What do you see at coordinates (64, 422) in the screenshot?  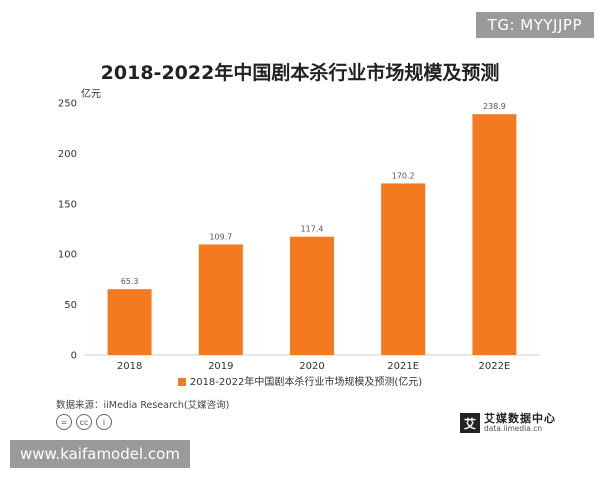 I see `cc-nd-icon: =` at bounding box center [64, 422].